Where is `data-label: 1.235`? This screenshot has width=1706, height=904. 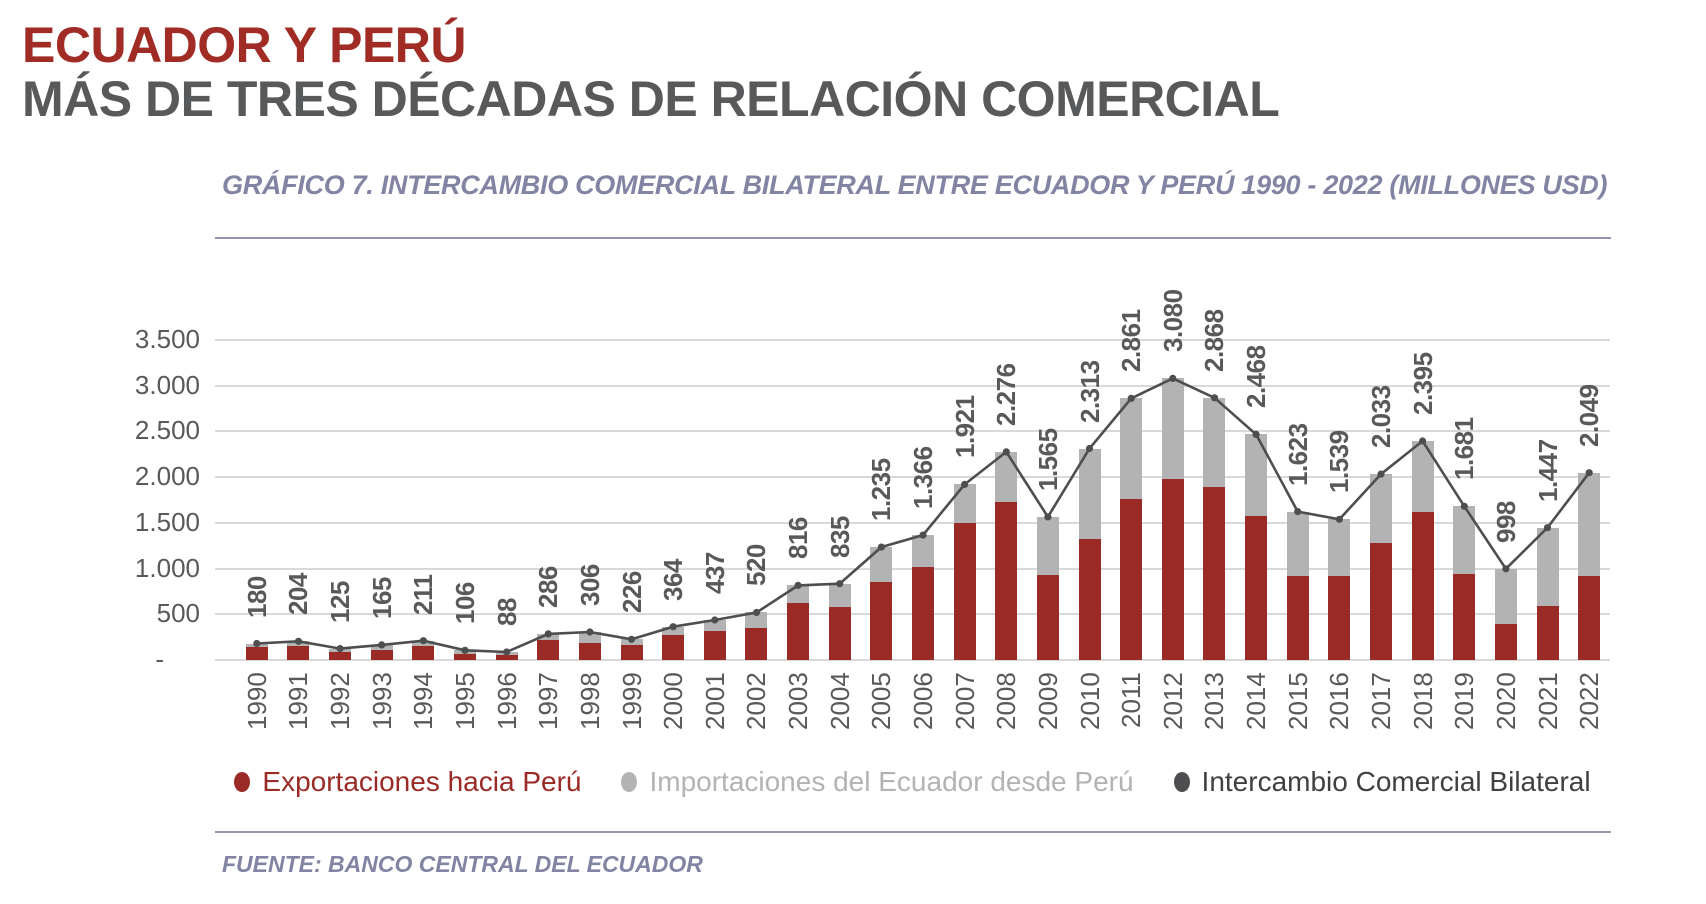
data-label: 1.235 is located at coordinates (881, 490).